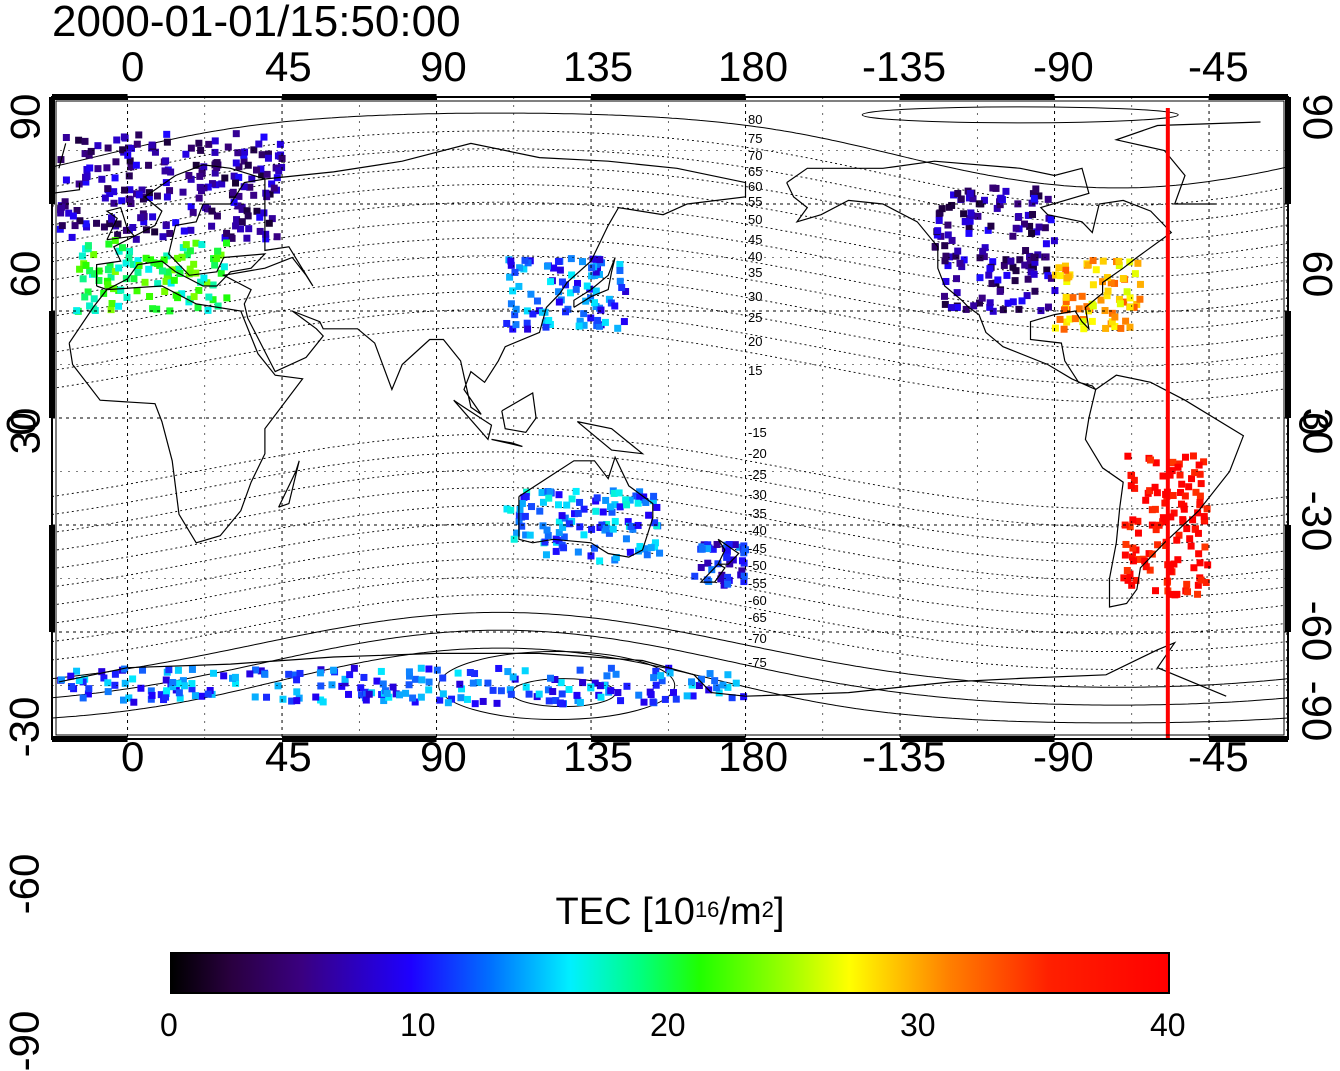 The width and height of the screenshot is (1340, 1071). I want to click on mlat-label: -55, so click(757, 583).